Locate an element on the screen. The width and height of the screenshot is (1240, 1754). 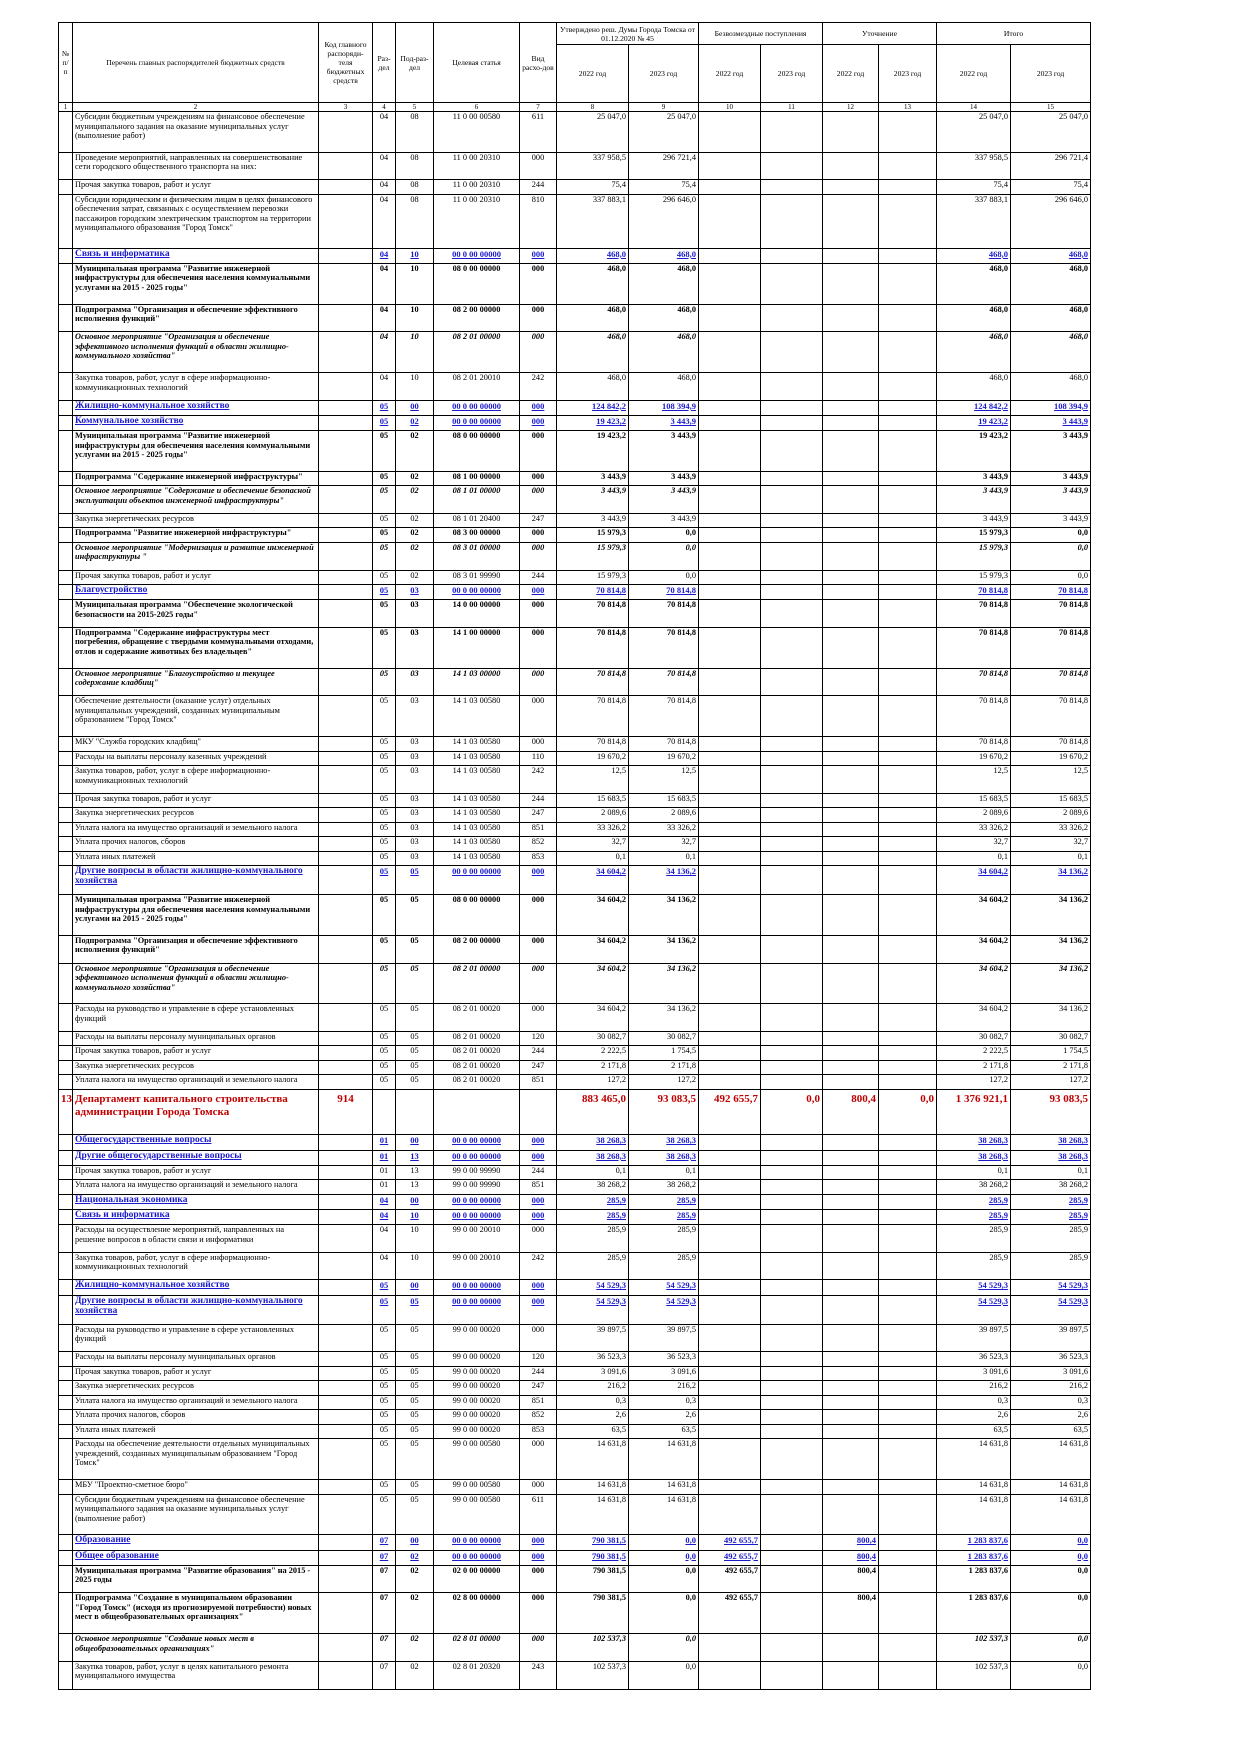
column-number: 15 is located at coordinates (1051, 107).